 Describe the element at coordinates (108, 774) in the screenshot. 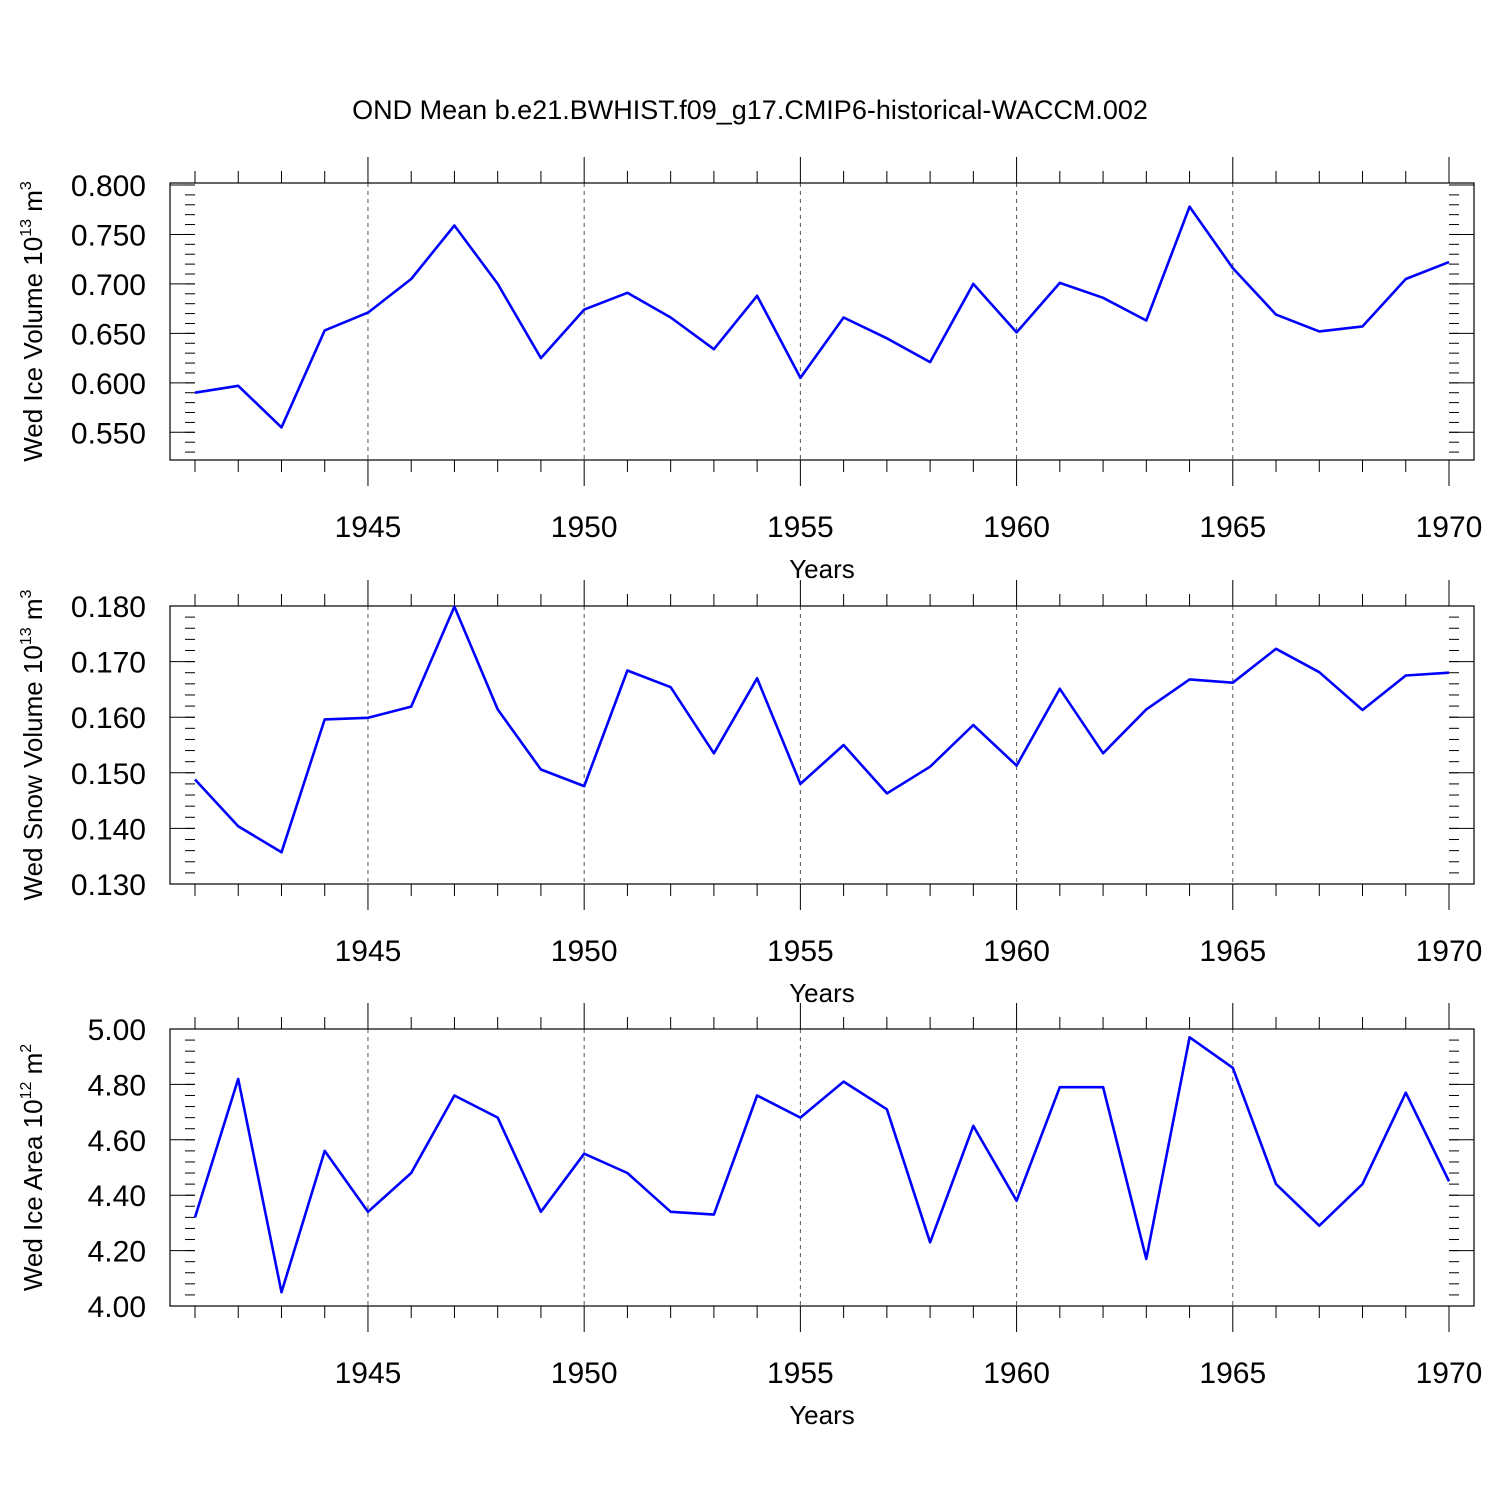

I see `y-tick-label: 0.150` at that location.